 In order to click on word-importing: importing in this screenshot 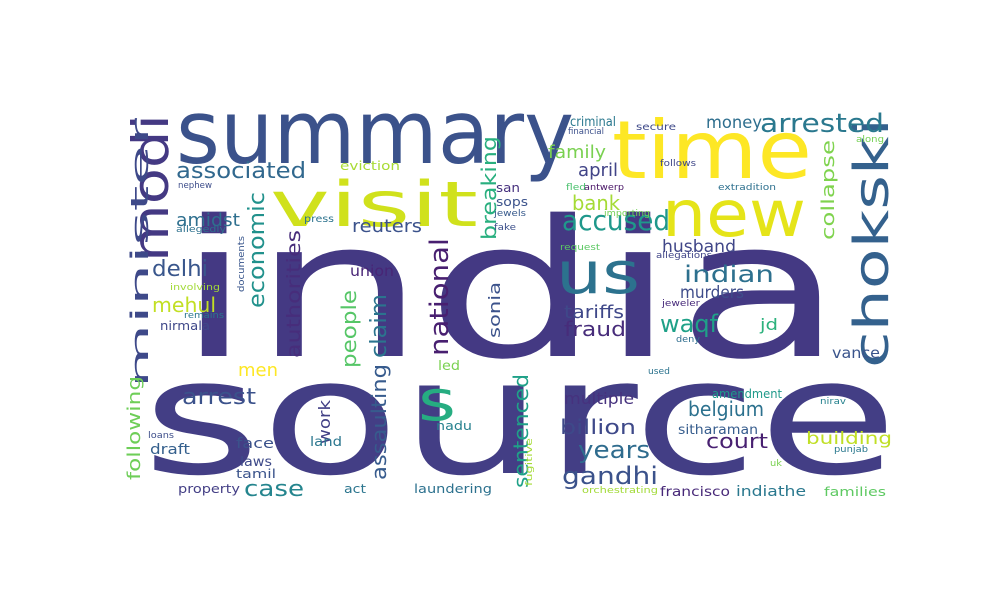, I will do `click(627, 214)`.